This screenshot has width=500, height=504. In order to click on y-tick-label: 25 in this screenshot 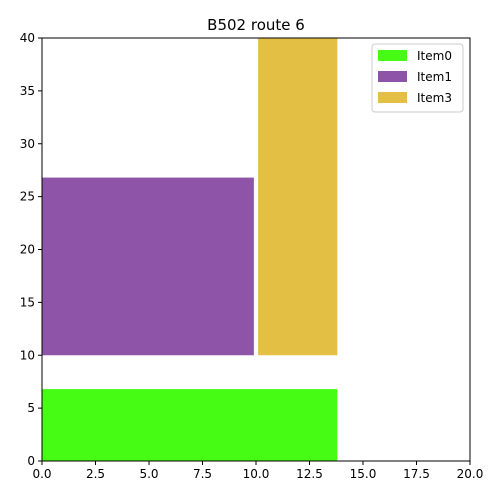, I will do `click(27, 197)`.